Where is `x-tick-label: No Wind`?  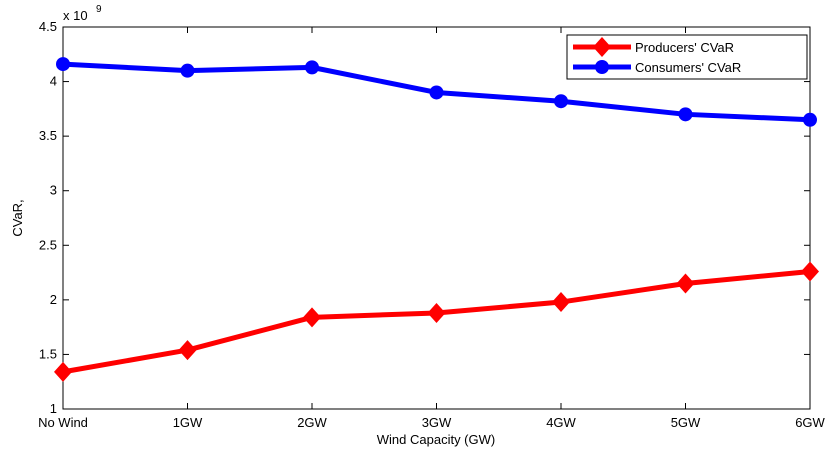 x-tick-label: No Wind is located at coordinates (63, 422).